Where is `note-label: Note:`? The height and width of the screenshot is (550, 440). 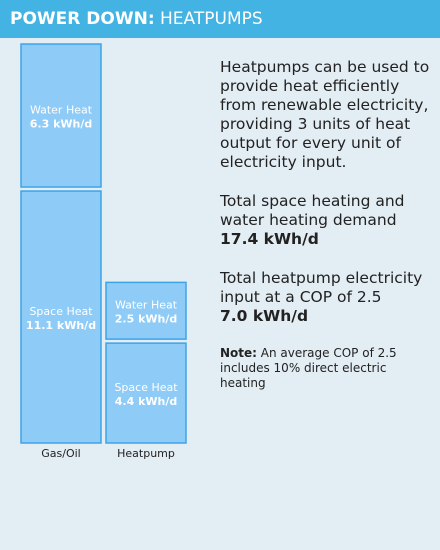 note-label: Note: is located at coordinates (238, 353).